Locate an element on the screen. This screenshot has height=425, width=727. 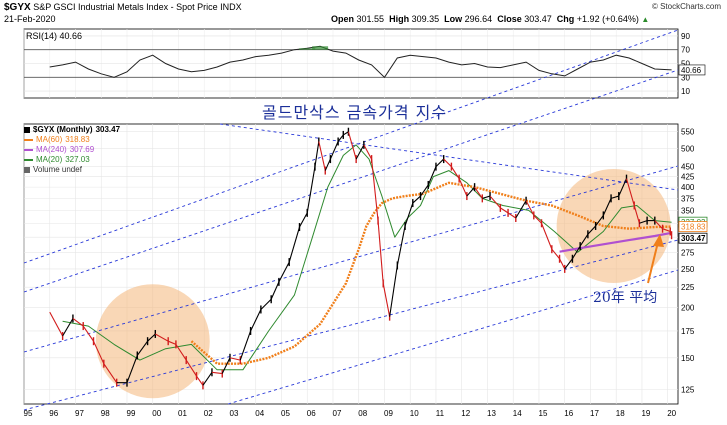
x-tick-label: 01 is located at coordinates (182, 413).